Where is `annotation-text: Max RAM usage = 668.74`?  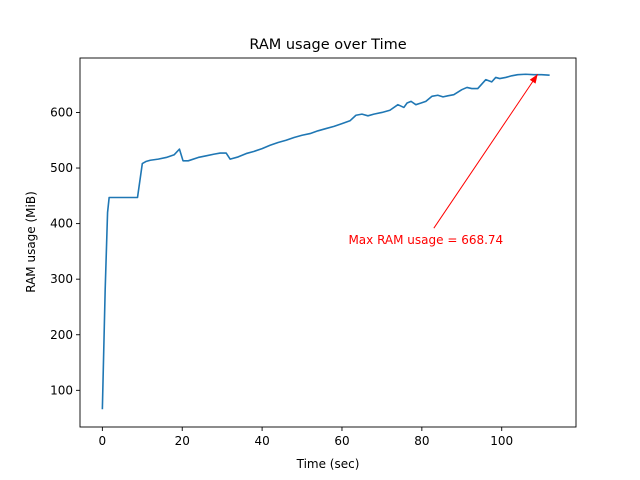
annotation-text: Max RAM usage = 668.74 is located at coordinates (425, 240).